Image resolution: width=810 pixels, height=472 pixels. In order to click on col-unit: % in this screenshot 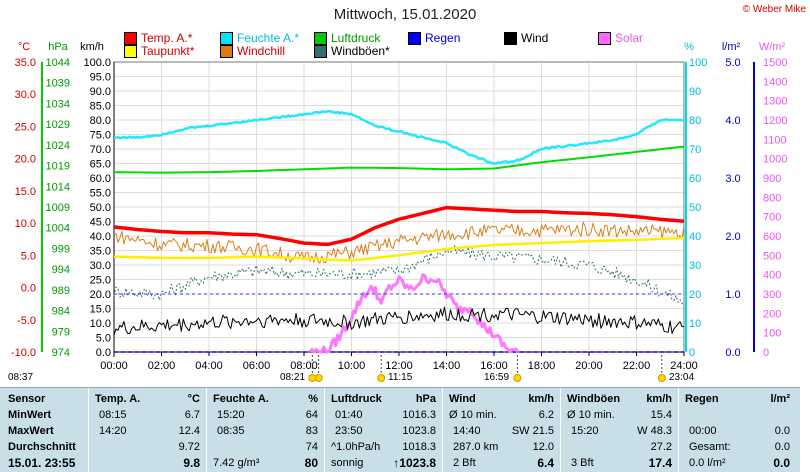, I will do `click(313, 399)`.